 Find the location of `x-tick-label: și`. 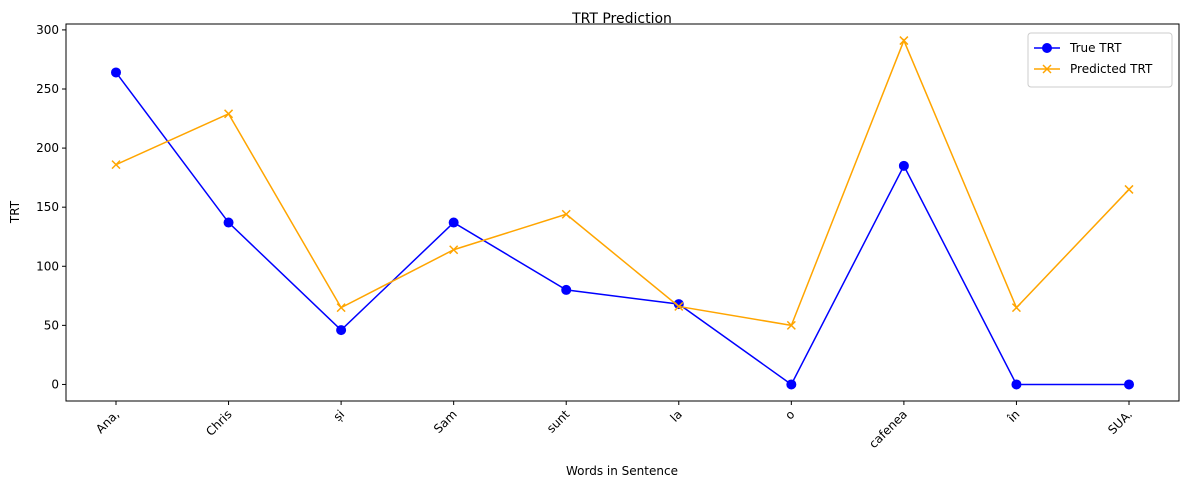

x-tick-label: și is located at coordinates (339, 415).